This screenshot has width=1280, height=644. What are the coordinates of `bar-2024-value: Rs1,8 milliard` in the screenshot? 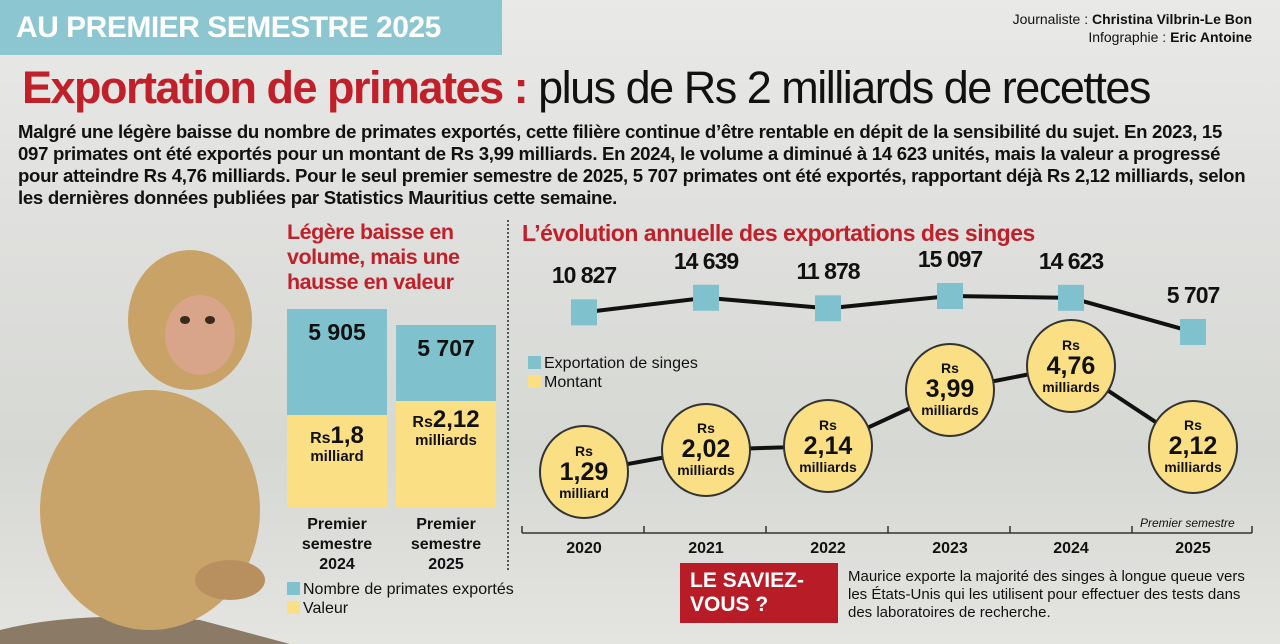 It's located at (337, 461).